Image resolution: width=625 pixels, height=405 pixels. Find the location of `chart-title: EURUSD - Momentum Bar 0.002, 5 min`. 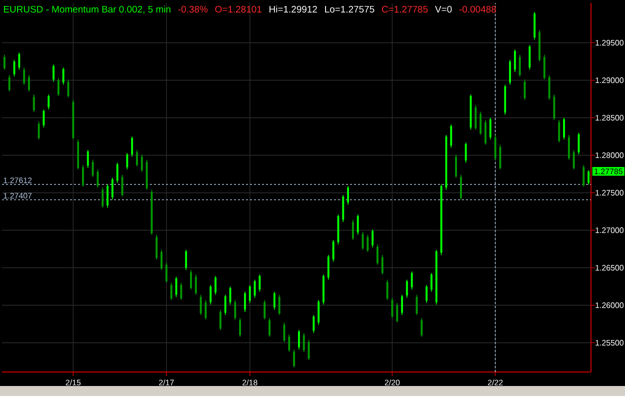

chart-title: EURUSD - Momentum Bar 0.002, 5 min is located at coordinates (87, 10).